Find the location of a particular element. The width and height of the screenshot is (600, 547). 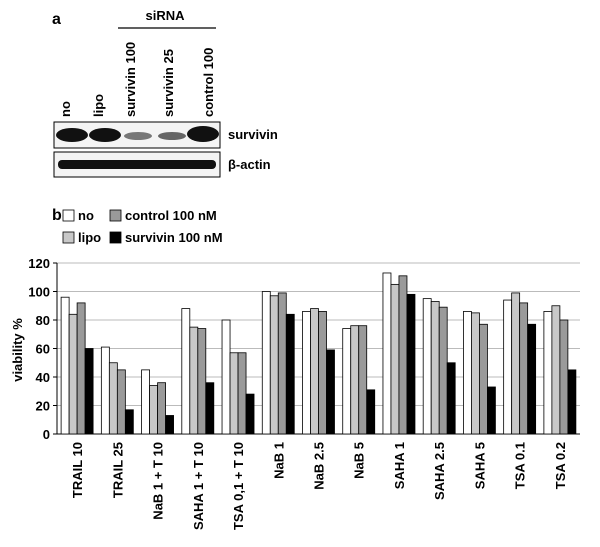

x-tick-label: SAHA 1 + T 10 is located at coordinates (198, 486).